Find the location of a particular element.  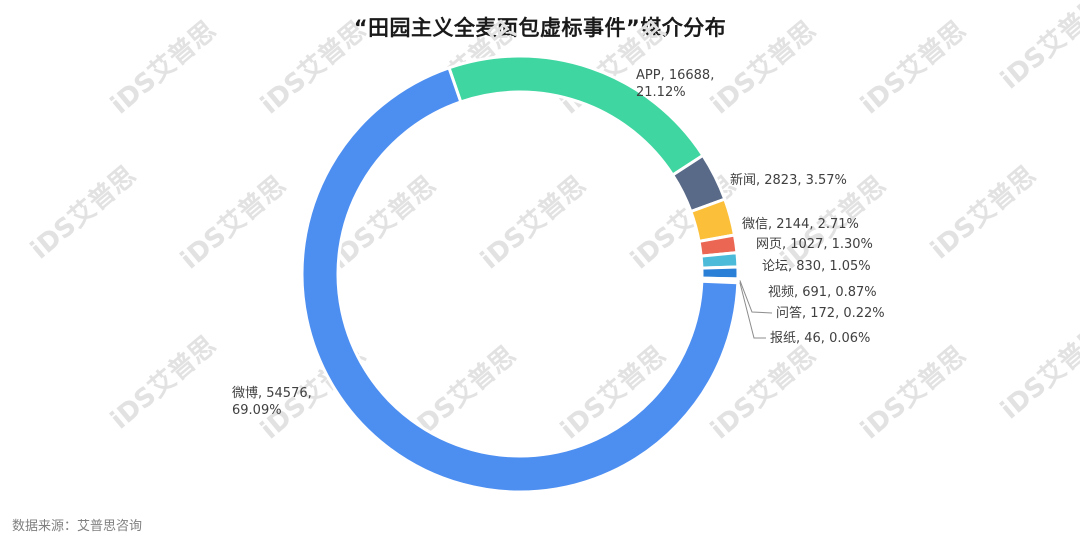

data-label-weibo: 微博, 54576, 69.09% is located at coordinates (272, 402).